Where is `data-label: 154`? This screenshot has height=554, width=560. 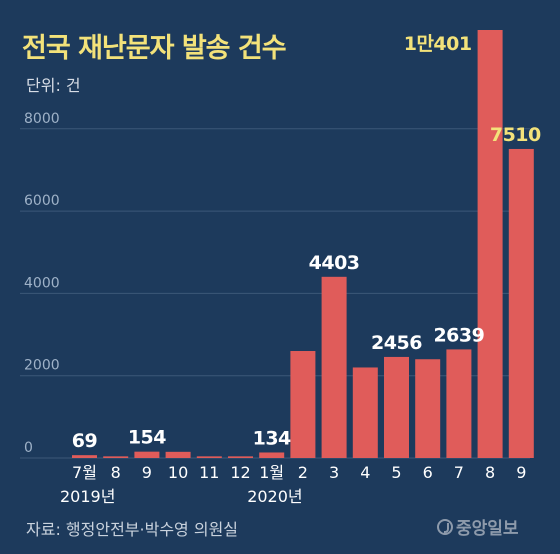
data-label: 154 is located at coordinates (147, 438).